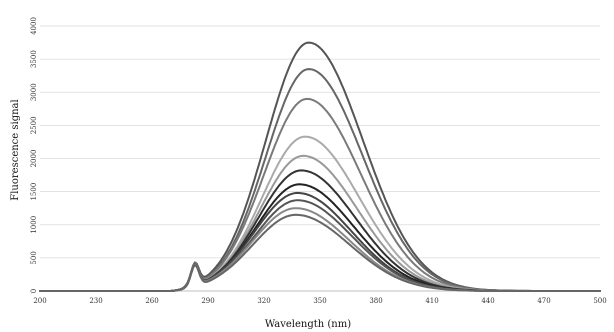 The width and height of the screenshot is (614, 332). What do you see at coordinates (431, 301) in the screenshot?
I see `x-tick-label: 410` at bounding box center [431, 301].